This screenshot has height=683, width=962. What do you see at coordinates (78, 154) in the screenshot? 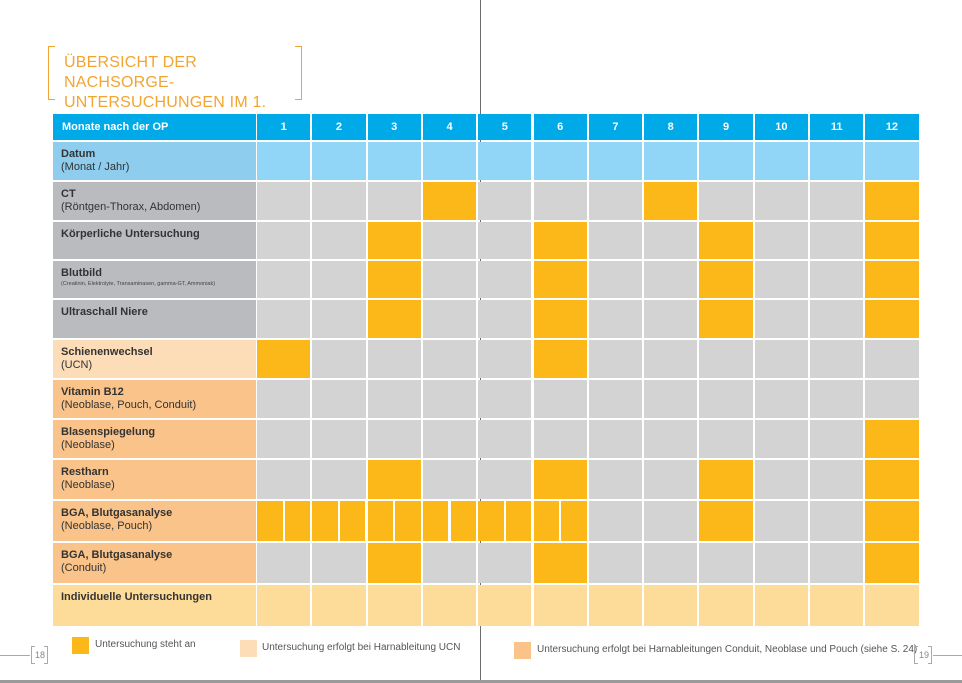
I see `row-name: Datum` at bounding box center [78, 154].